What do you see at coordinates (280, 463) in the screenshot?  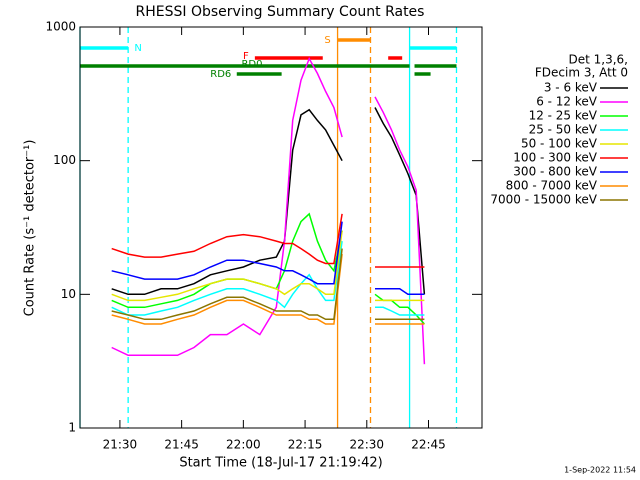 I see `x-axis-label: Start Time (18-Jul-17 21:19:42)` at bounding box center [280, 463].